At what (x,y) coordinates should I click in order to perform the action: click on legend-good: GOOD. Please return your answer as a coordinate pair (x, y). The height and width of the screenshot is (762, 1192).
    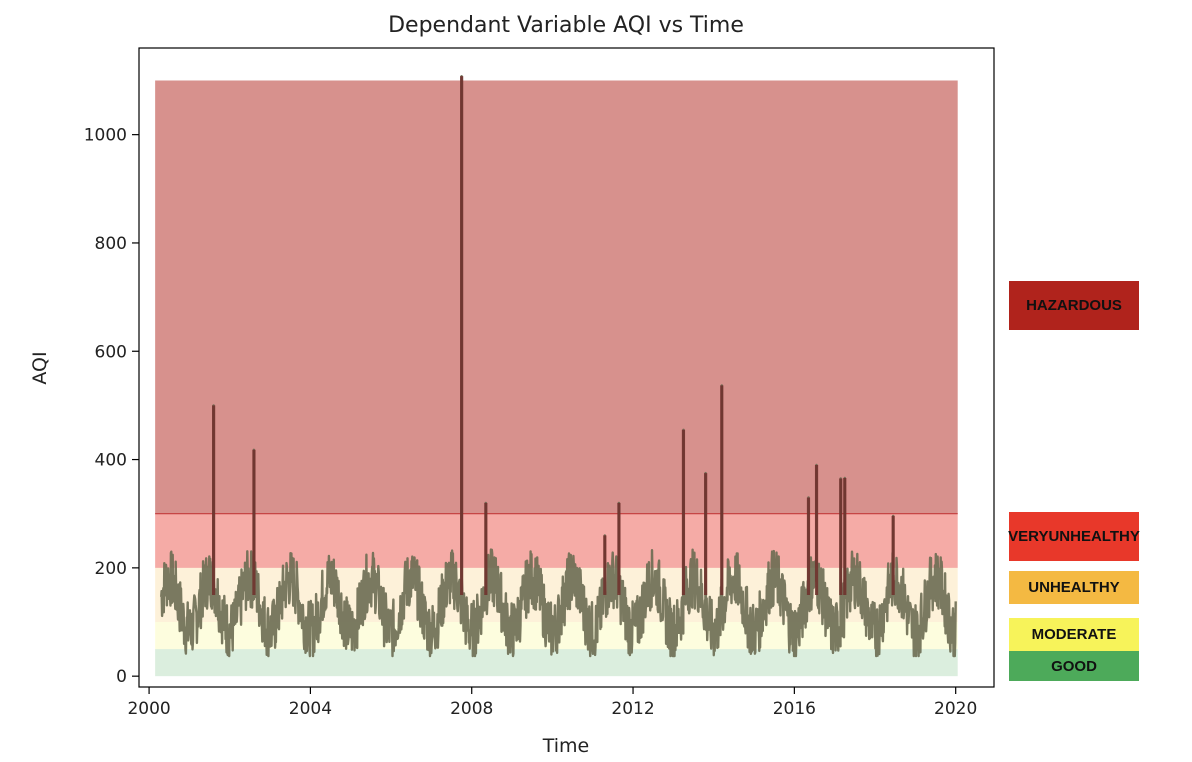
    Looking at the image, I should click on (1074, 666).